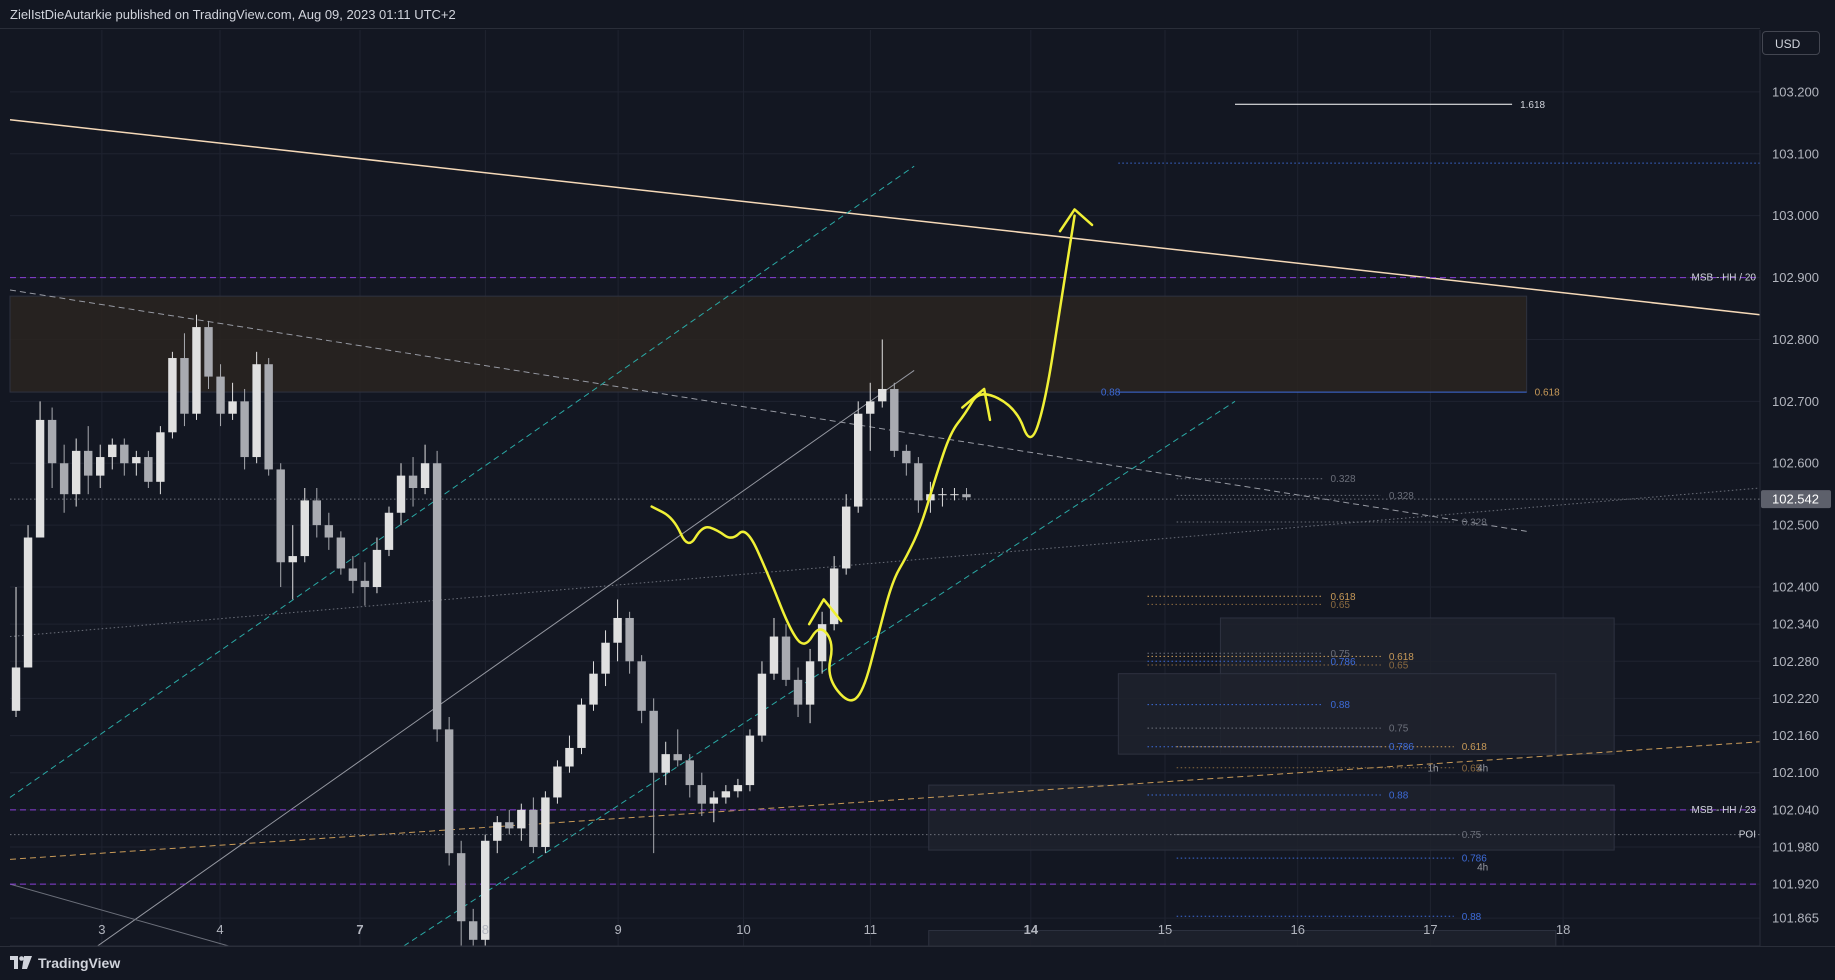 The image size is (1835, 980). What do you see at coordinates (1341, 705) in the screenshot?
I see `fib-088-a-label: 0.88` at bounding box center [1341, 705].